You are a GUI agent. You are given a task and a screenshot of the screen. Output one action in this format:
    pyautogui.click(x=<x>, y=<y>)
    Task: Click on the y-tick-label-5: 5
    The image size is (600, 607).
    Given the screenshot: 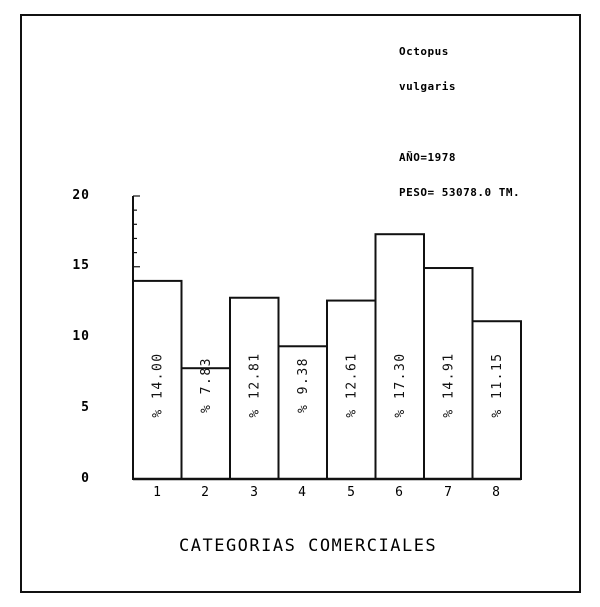 What is the action you would take?
    pyautogui.click(x=85, y=407)
    